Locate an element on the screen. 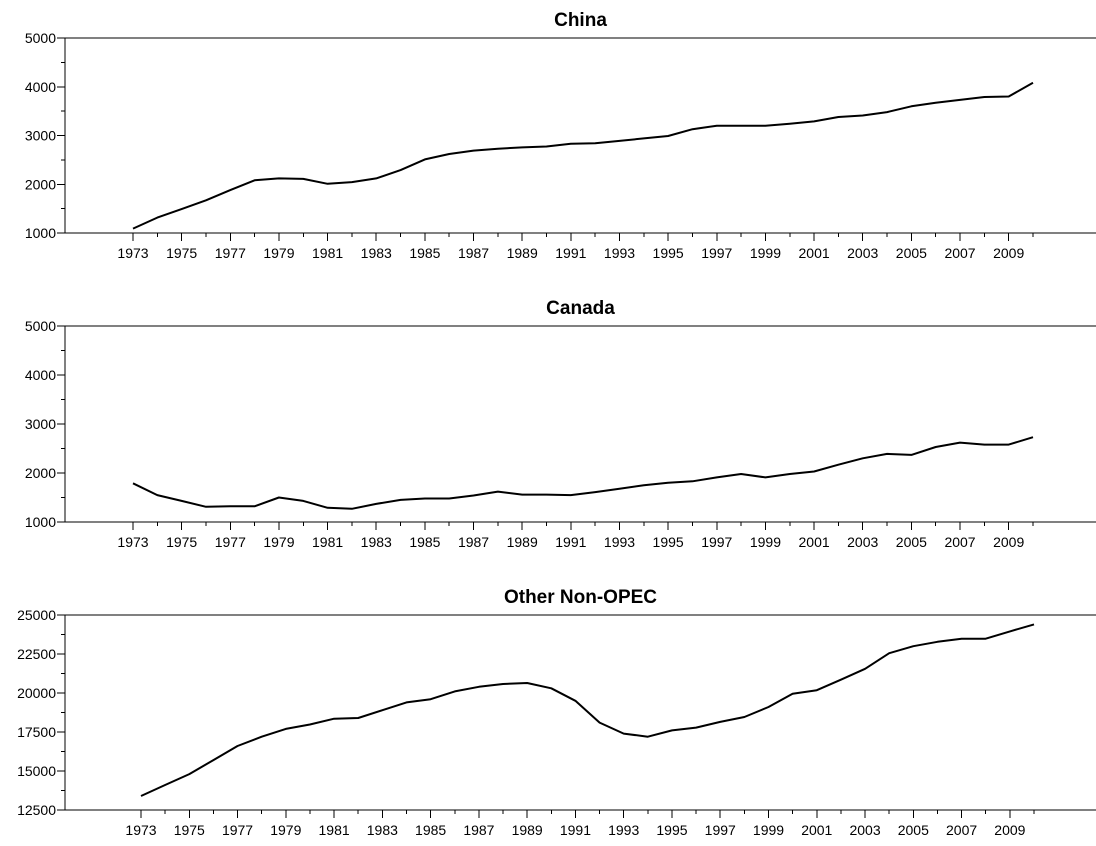 The image size is (1096, 846). y-tick-label: 17500 is located at coordinates (36, 732).